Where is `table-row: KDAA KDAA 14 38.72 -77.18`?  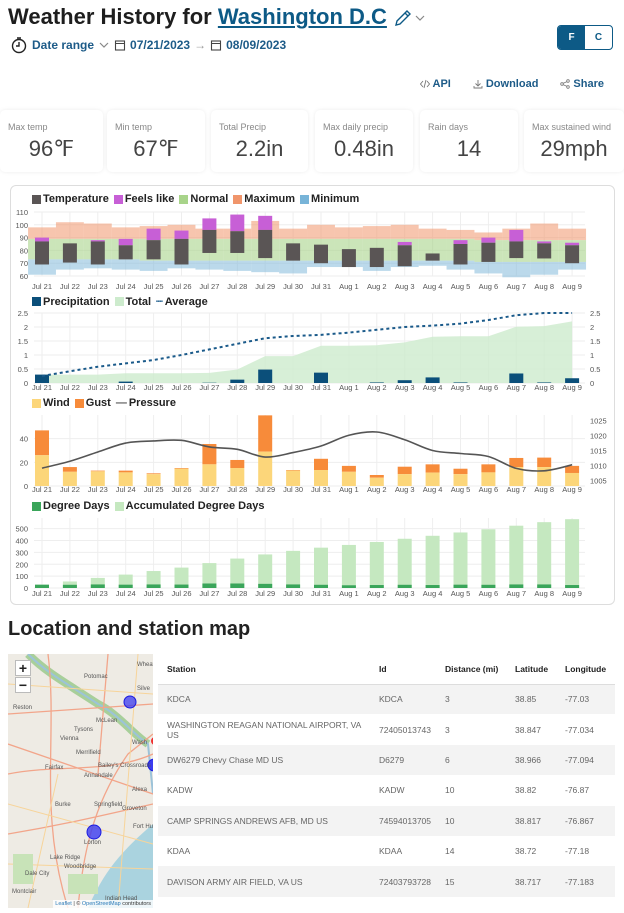
table-row: KDAA KDAA 14 38.72 -77.18 is located at coordinates (386, 851).